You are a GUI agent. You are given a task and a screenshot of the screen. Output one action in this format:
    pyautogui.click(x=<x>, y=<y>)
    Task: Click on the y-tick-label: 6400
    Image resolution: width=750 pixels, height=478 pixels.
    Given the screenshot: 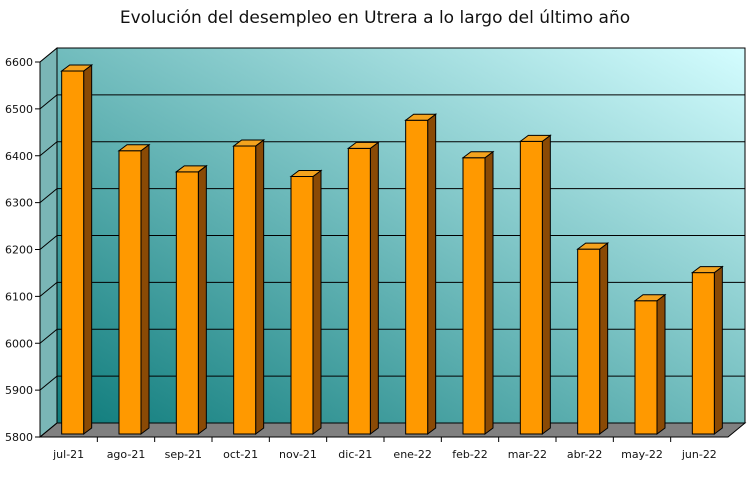 What is the action you would take?
    pyautogui.click(x=19, y=156)
    